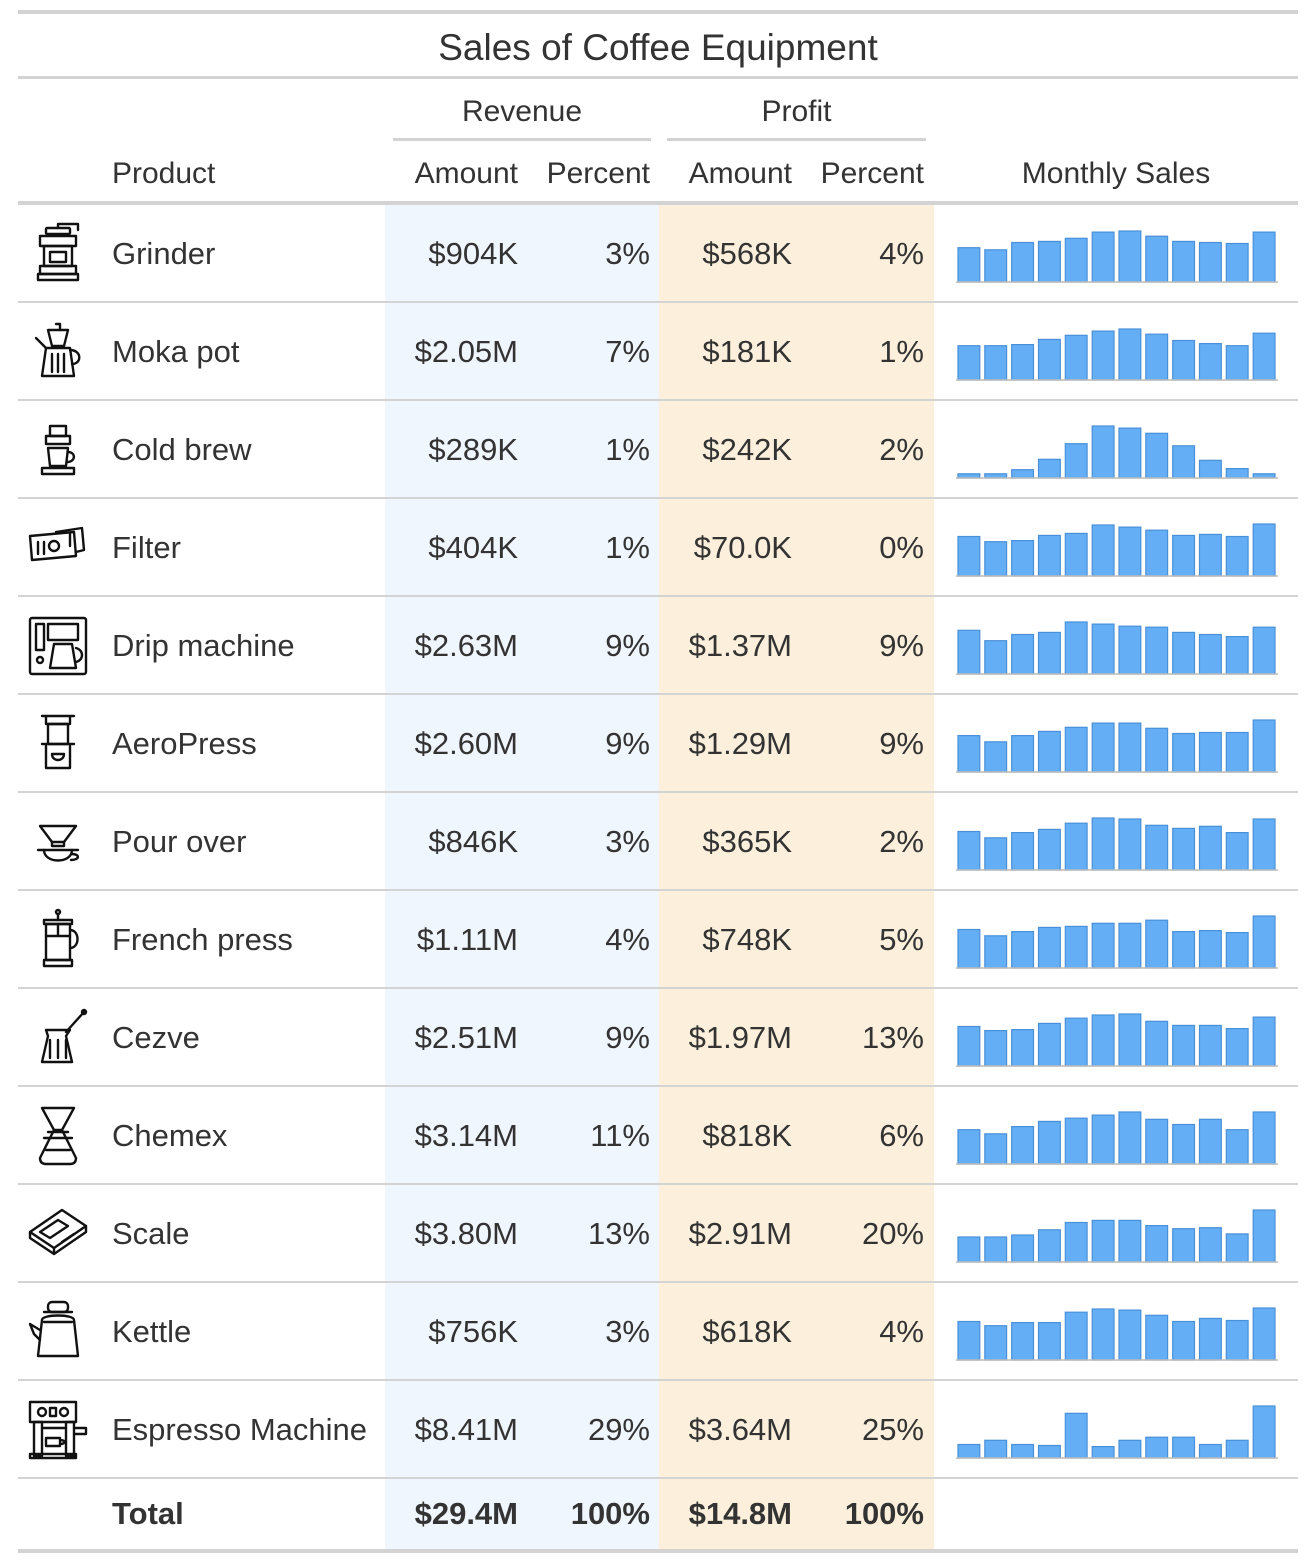  What do you see at coordinates (522, 139) in the screenshot?
I see `spanner-revenue-line` at bounding box center [522, 139].